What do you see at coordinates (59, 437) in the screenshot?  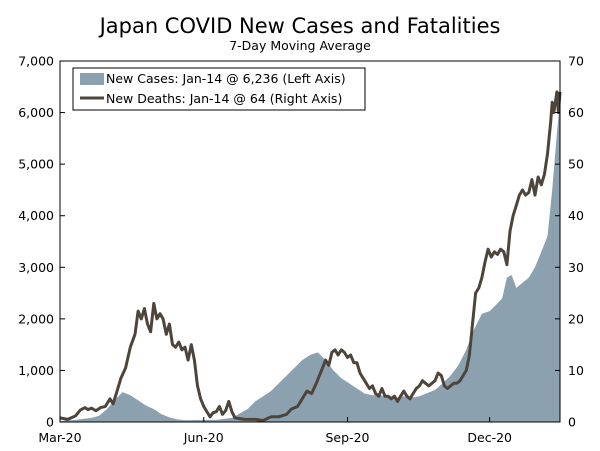 I see `x-tick-label: Mar-20` at bounding box center [59, 437].